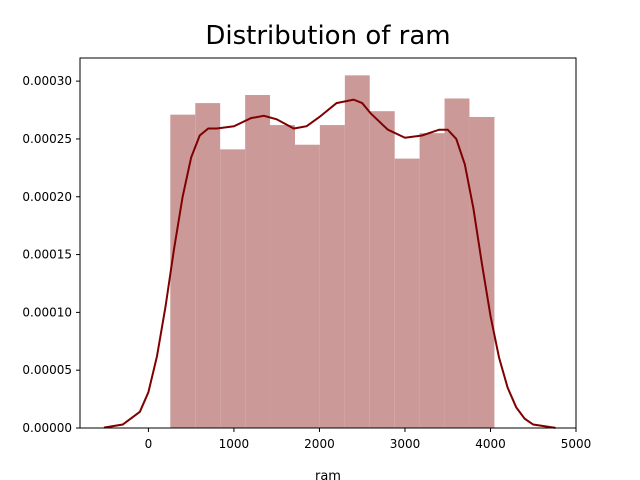 Image resolution: width=640 pixels, height=480 pixels. I want to click on y-tick-label: 0.00010, so click(47, 312).